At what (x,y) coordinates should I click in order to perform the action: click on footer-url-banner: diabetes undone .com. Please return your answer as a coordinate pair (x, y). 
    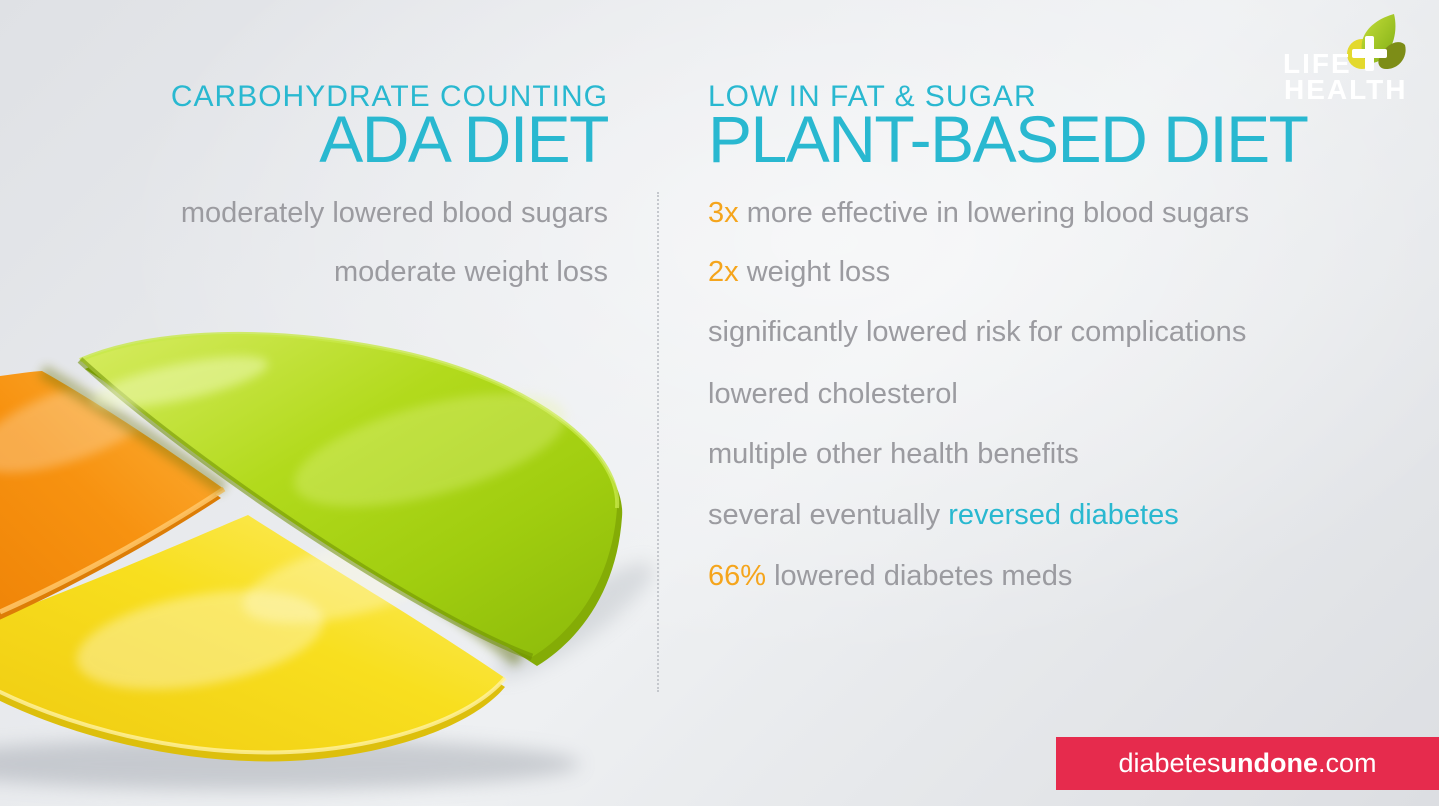
    Looking at the image, I should click on (1247, 763).